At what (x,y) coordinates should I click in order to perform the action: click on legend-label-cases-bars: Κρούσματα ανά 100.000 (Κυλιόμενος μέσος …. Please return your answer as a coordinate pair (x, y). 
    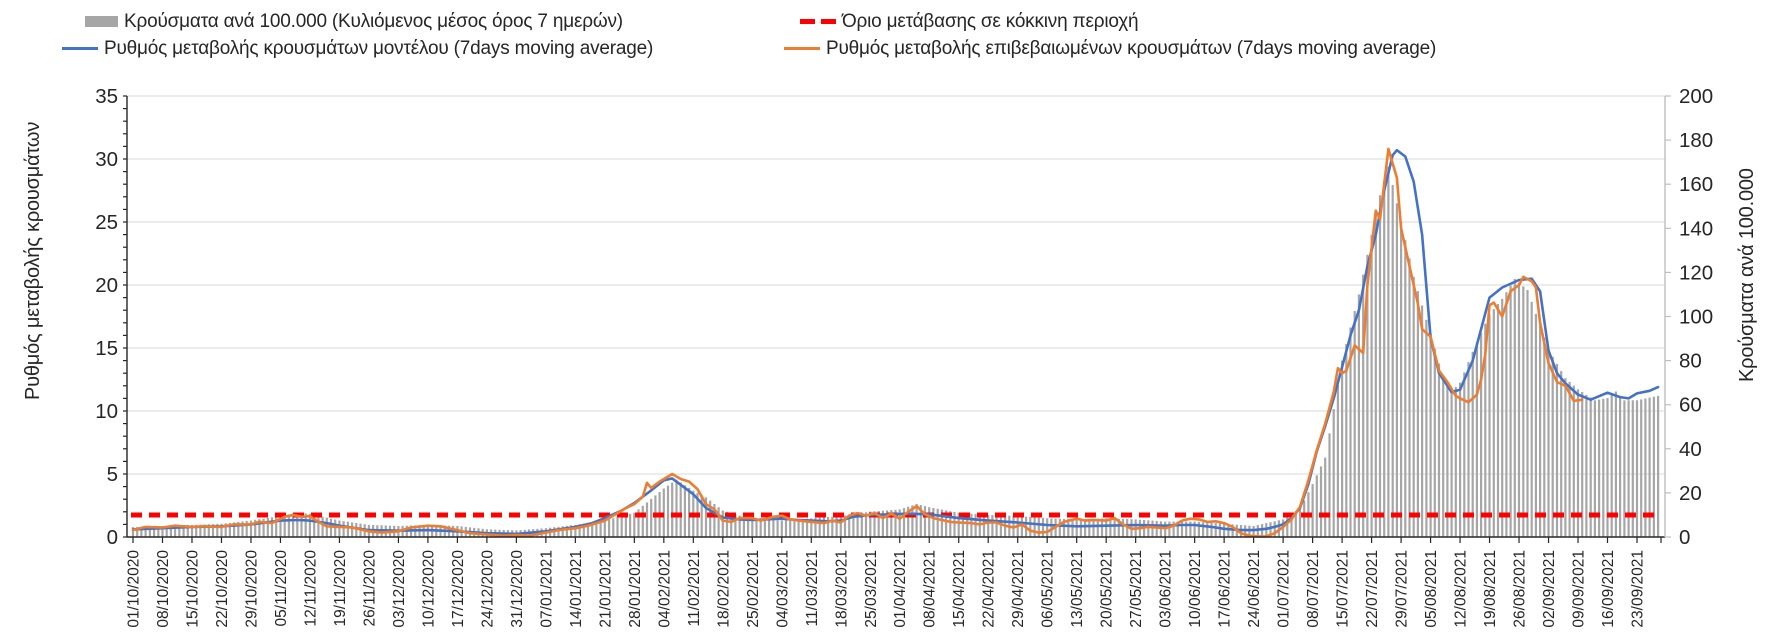
    Looking at the image, I should click on (373, 21).